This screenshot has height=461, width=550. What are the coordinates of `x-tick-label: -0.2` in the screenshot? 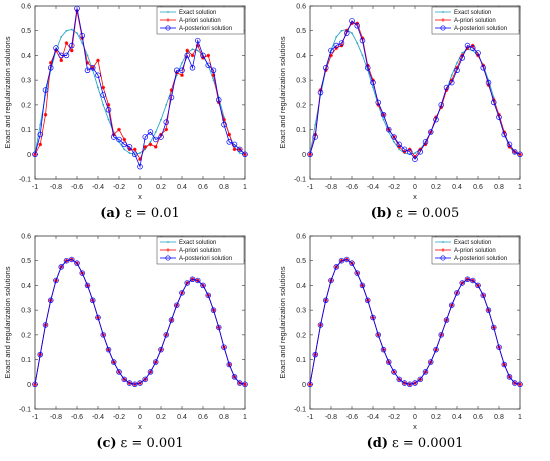 It's located at (119, 417).